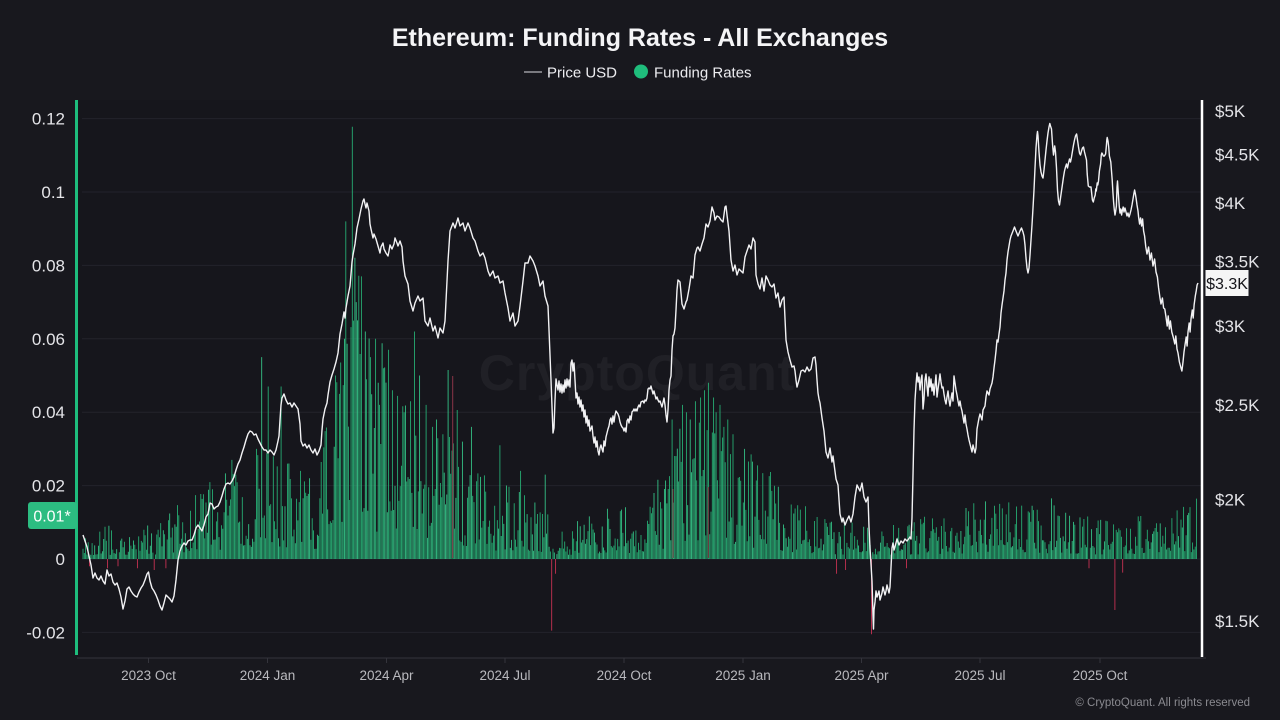 The image size is (1280, 720). Describe the element at coordinates (60, 559) in the screenshot. I see `svg-text: 0` at that location.